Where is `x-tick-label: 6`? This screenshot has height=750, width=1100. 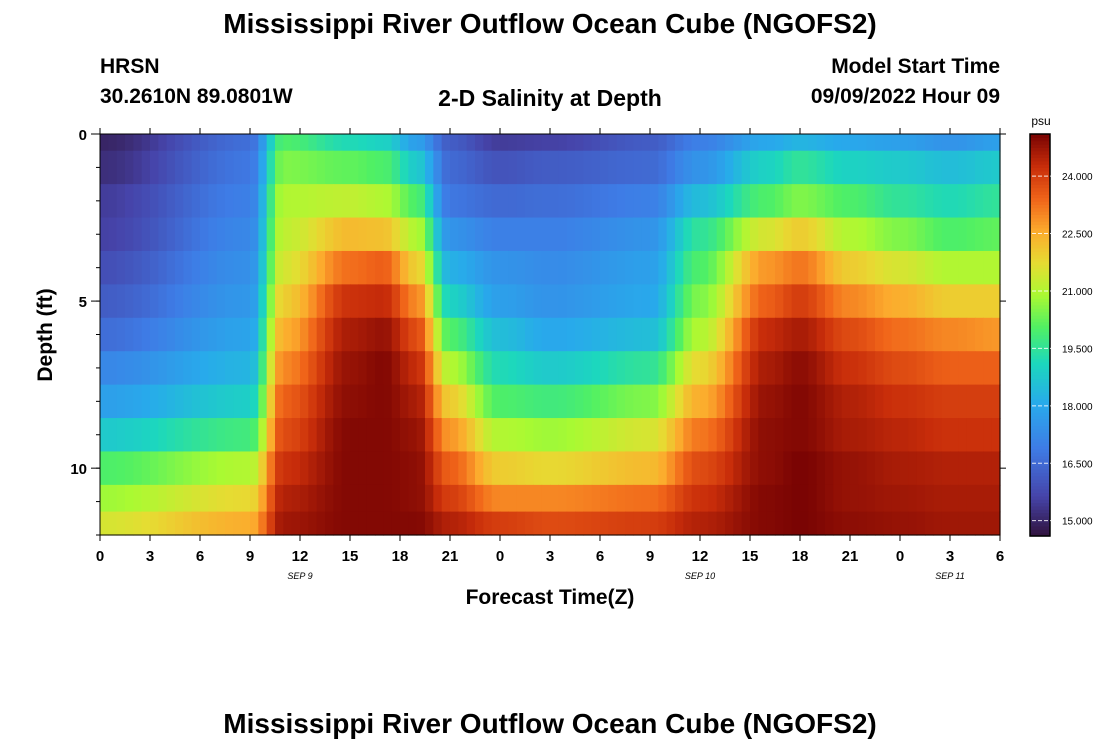 x-tick-label: 6 is located at coordinates (1000, 556).